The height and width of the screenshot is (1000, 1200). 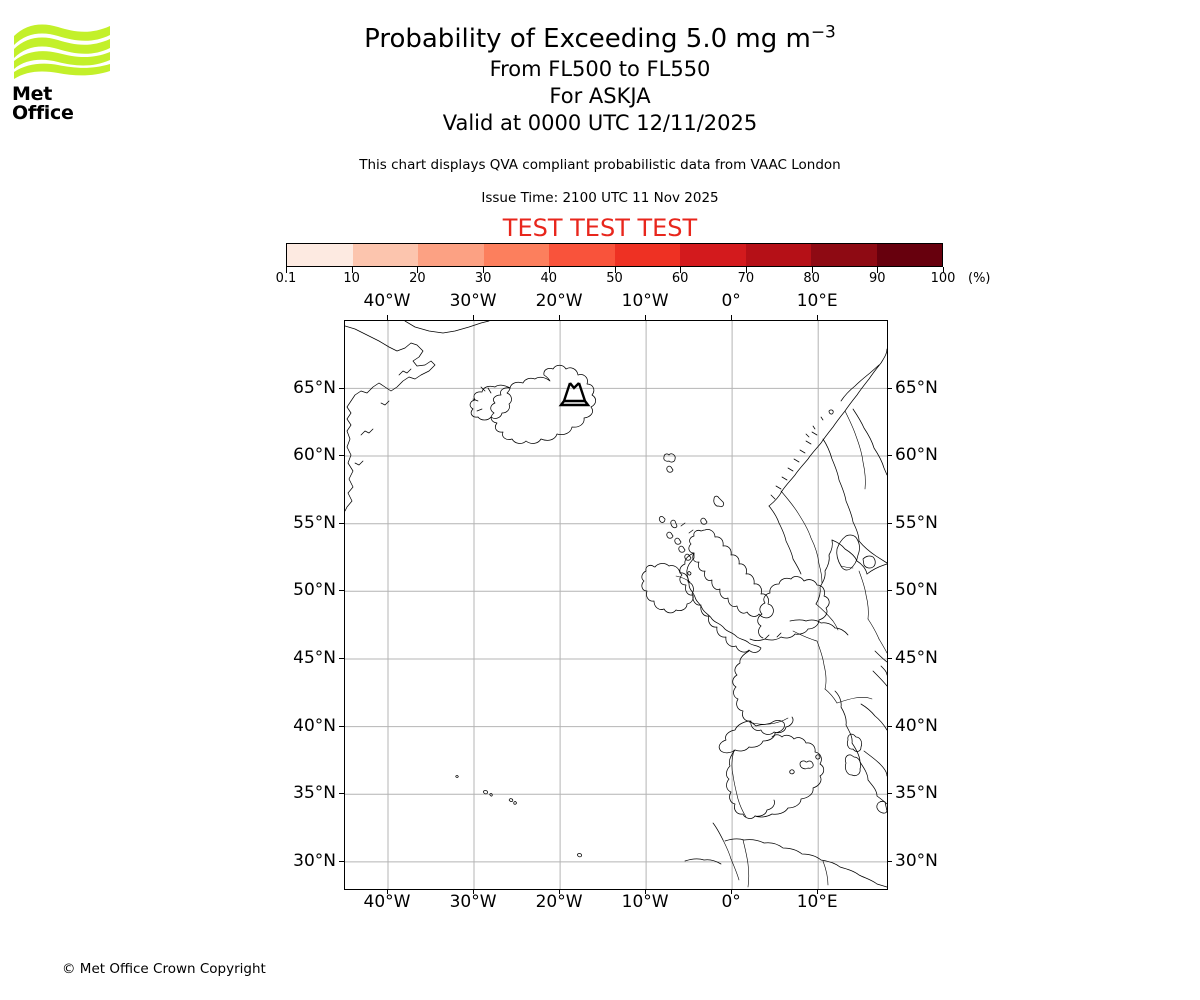 What do you see at coordinates (916, 725) in the screenshot?
I see `lat-label-right-40°N: 40°N` at bounding box center [916, 725].